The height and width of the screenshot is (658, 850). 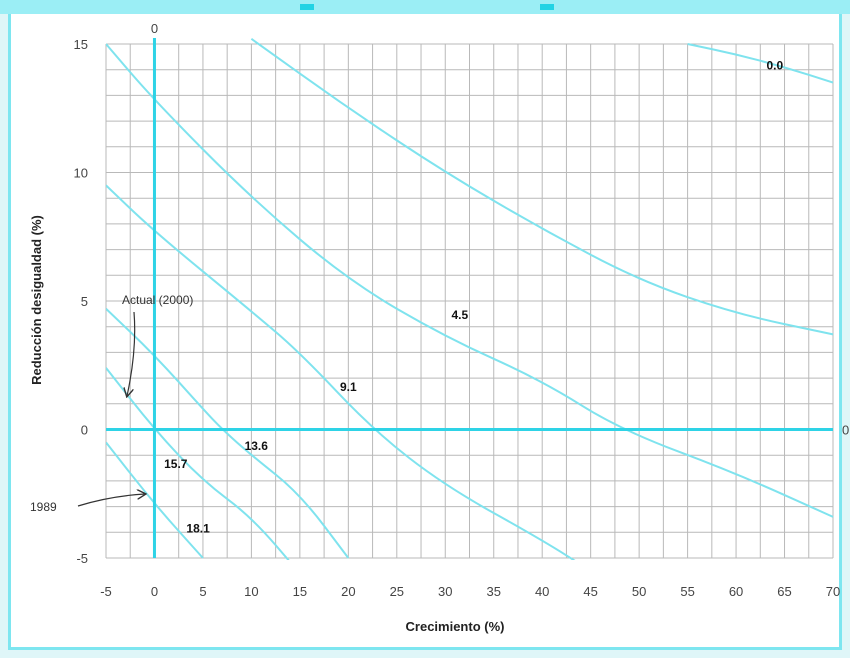 What do you see at coordinates (590, 591) in the screenshot?
I see `x-tick-label: 45` at bounding box center [590, 591].